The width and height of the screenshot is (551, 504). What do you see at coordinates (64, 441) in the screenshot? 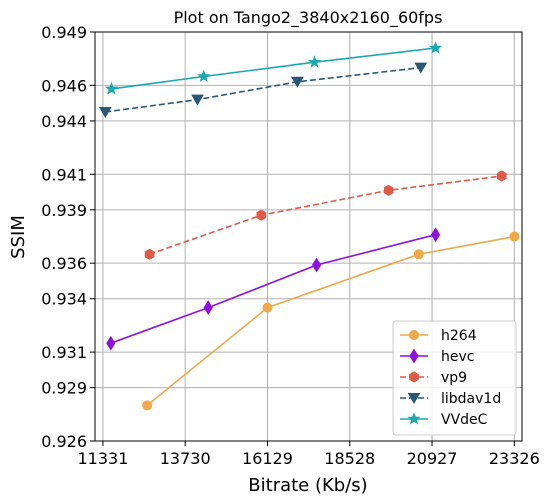
I see `y-tick-label: 0.926` at bounding box center [64, 441].